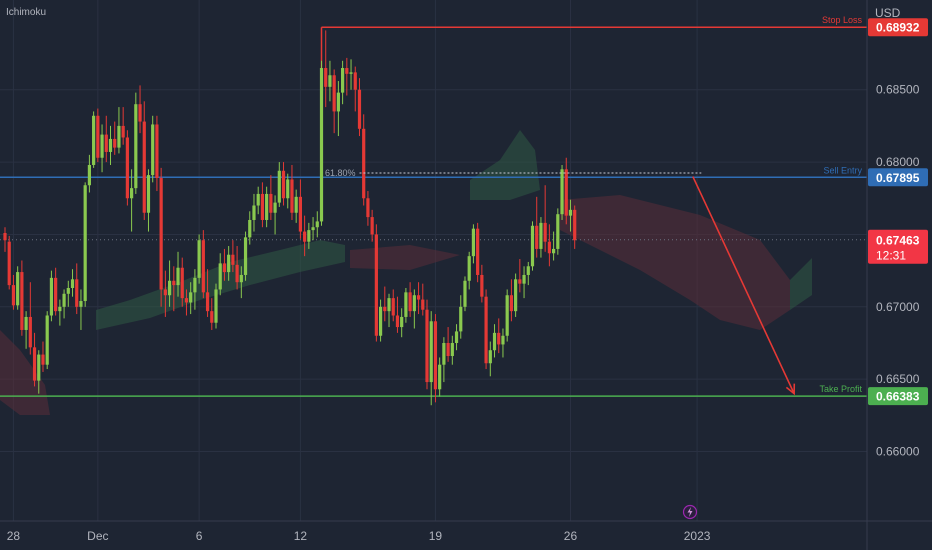 The height and width of the screenshot is (550, 932). I want to click on y-tick-label-4: 0.66500, so click(898, 379).